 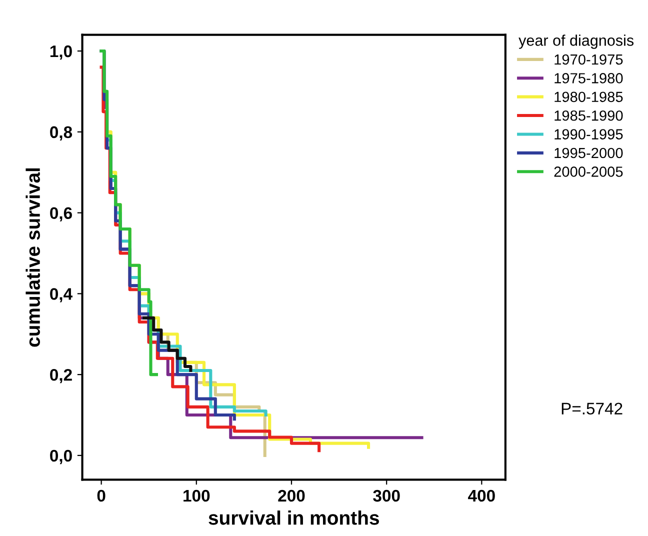 What do you see at coordinates (588, 153) in the screenshot?
I see `legend-label: 1995-2000` at bounding box center [588, 153].